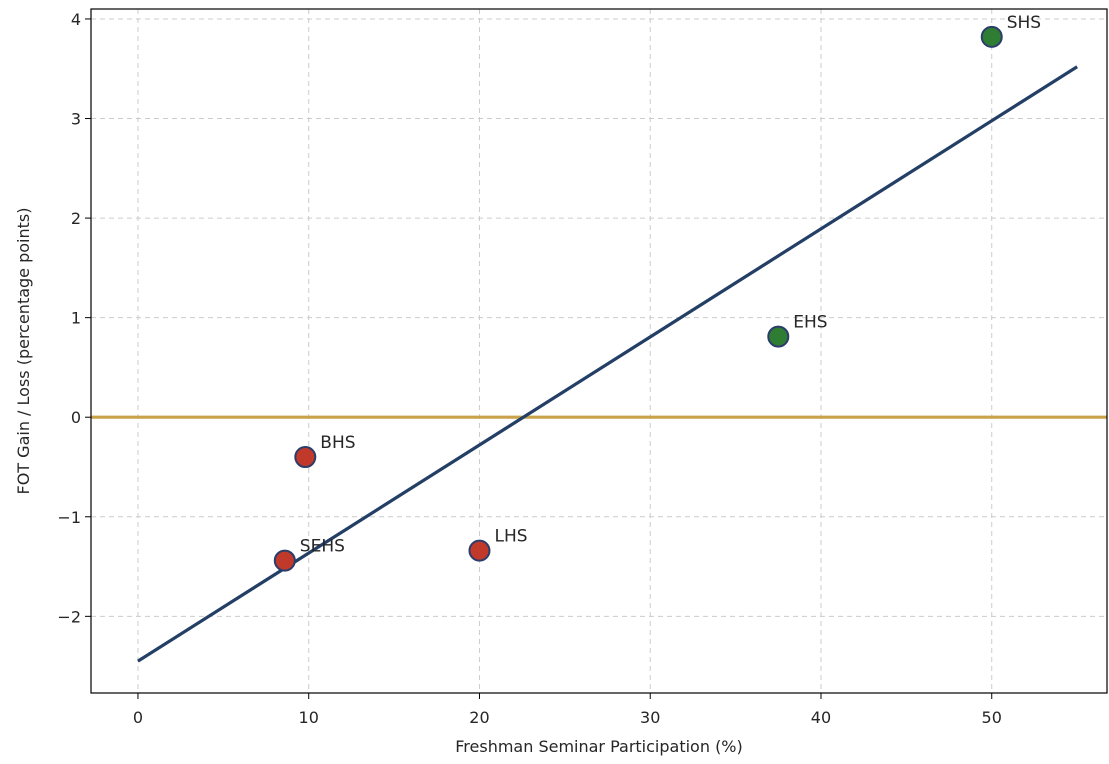 The width and height of the screenshot is (1109, 764). What do you see at coordinates (76, 218) in the screenshot?
I see `y-tick-label: 2` at bounding box center [76, 218].